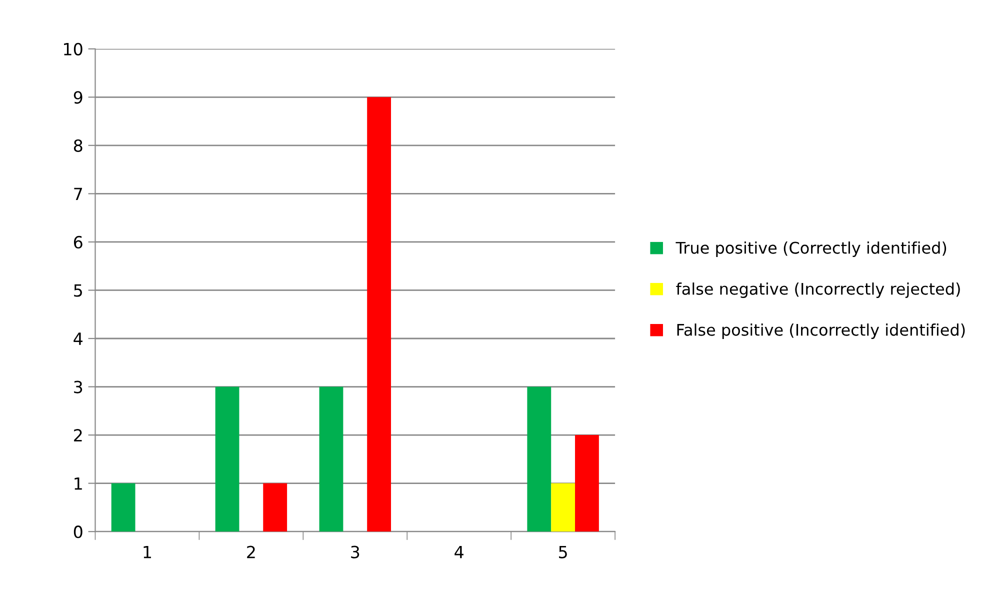 This screenshot has height=611, width=992. Describe the element at coordinates (811, 249) in the screenshot. I see `legend-label: True positive (Correctly identified)` at that location.